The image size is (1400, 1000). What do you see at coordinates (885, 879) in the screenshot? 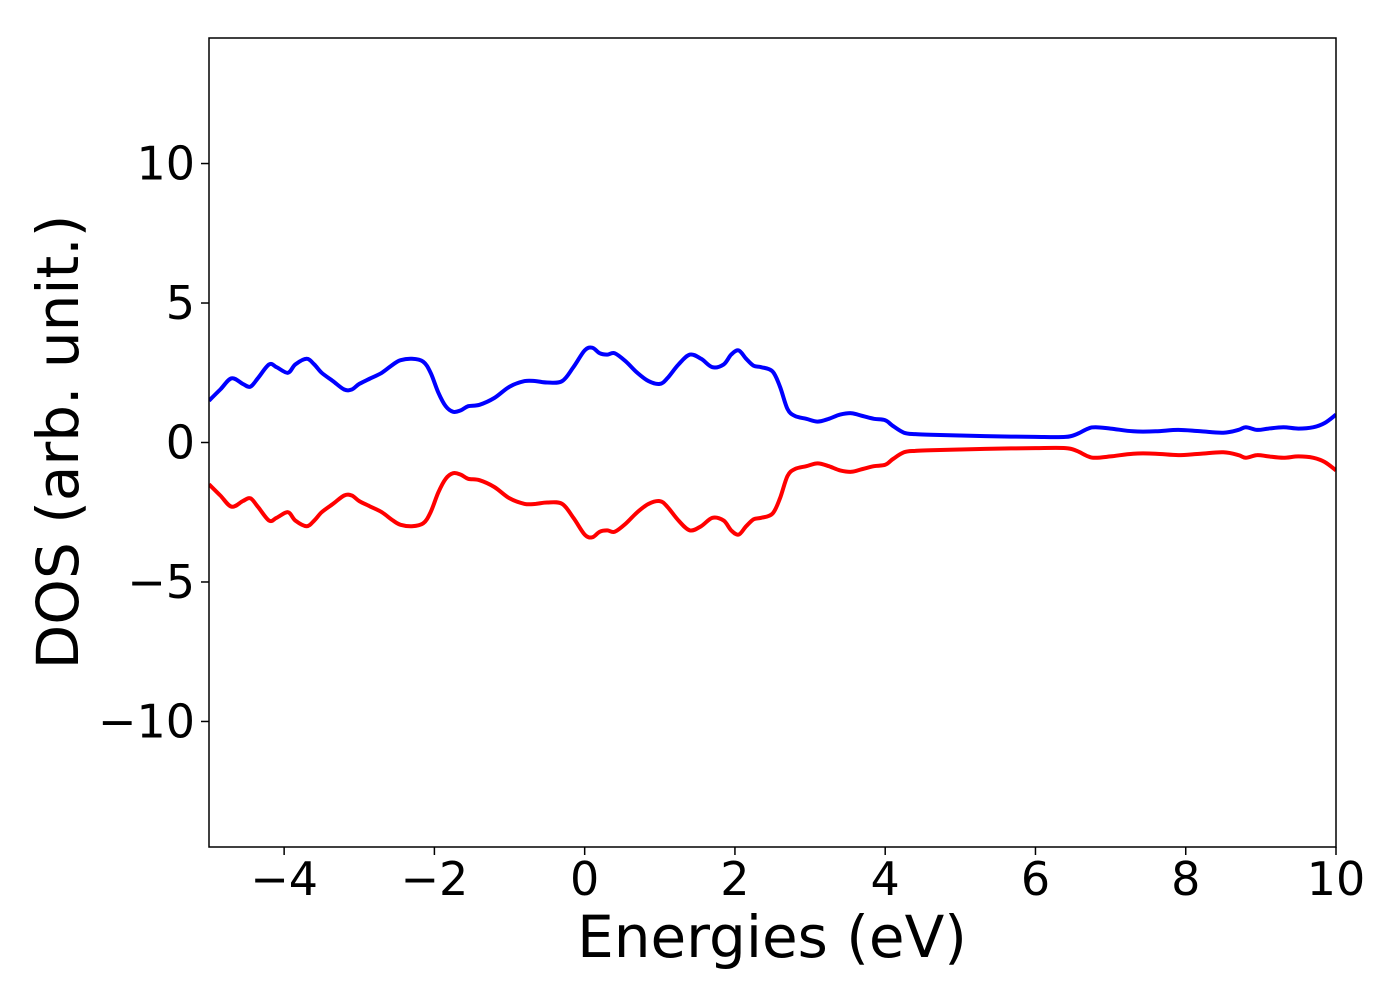
I see `x-tick-label: 4` at bounding box center [885, 879].